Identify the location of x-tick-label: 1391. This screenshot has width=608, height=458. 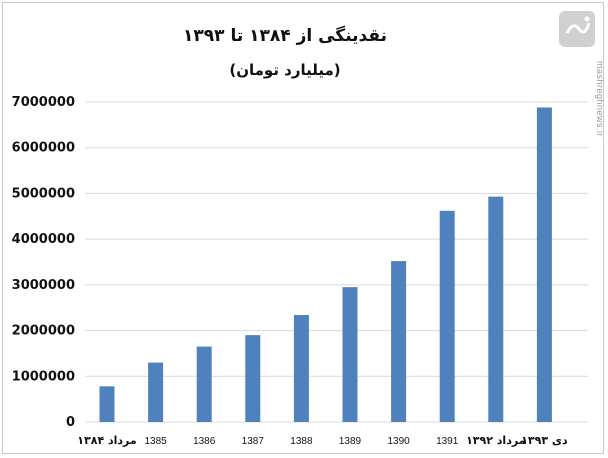
(447, 441).